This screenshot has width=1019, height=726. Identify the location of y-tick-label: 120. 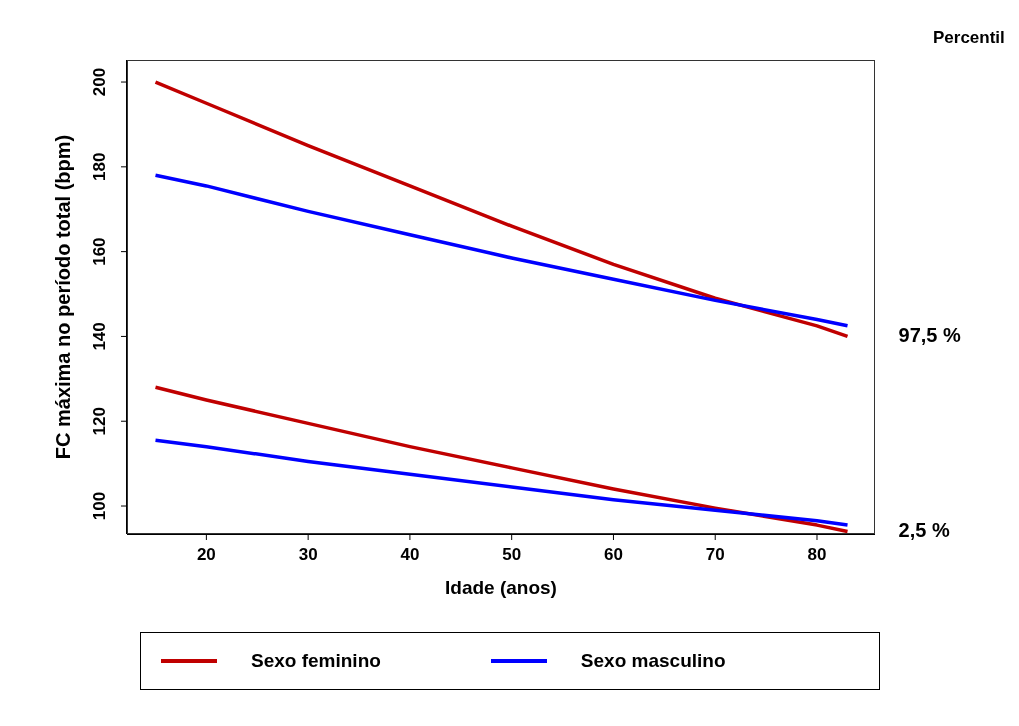
(99, 421).